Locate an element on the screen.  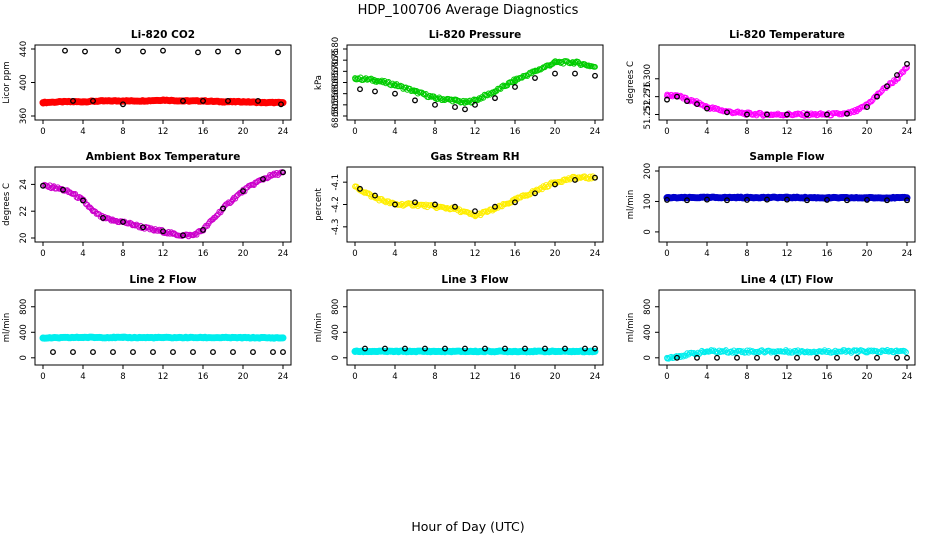
y-tick-label: 400 is located at coordinates (24, 332).